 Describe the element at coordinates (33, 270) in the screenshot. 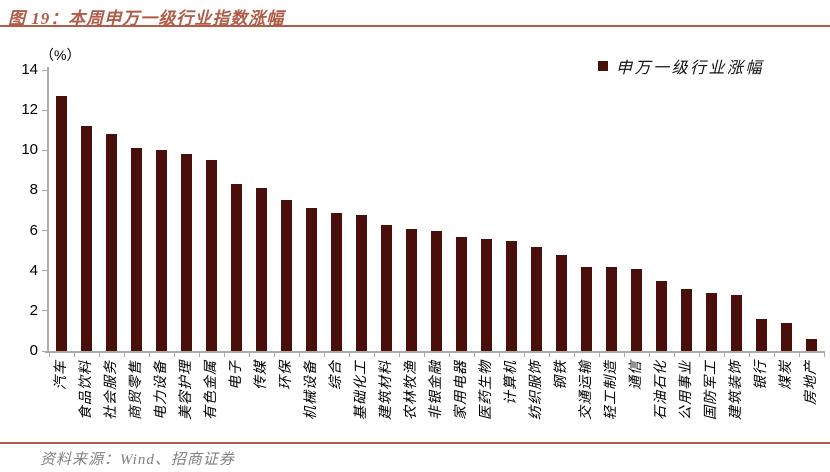

I see `y-axis-tick-label: 4` at that location.